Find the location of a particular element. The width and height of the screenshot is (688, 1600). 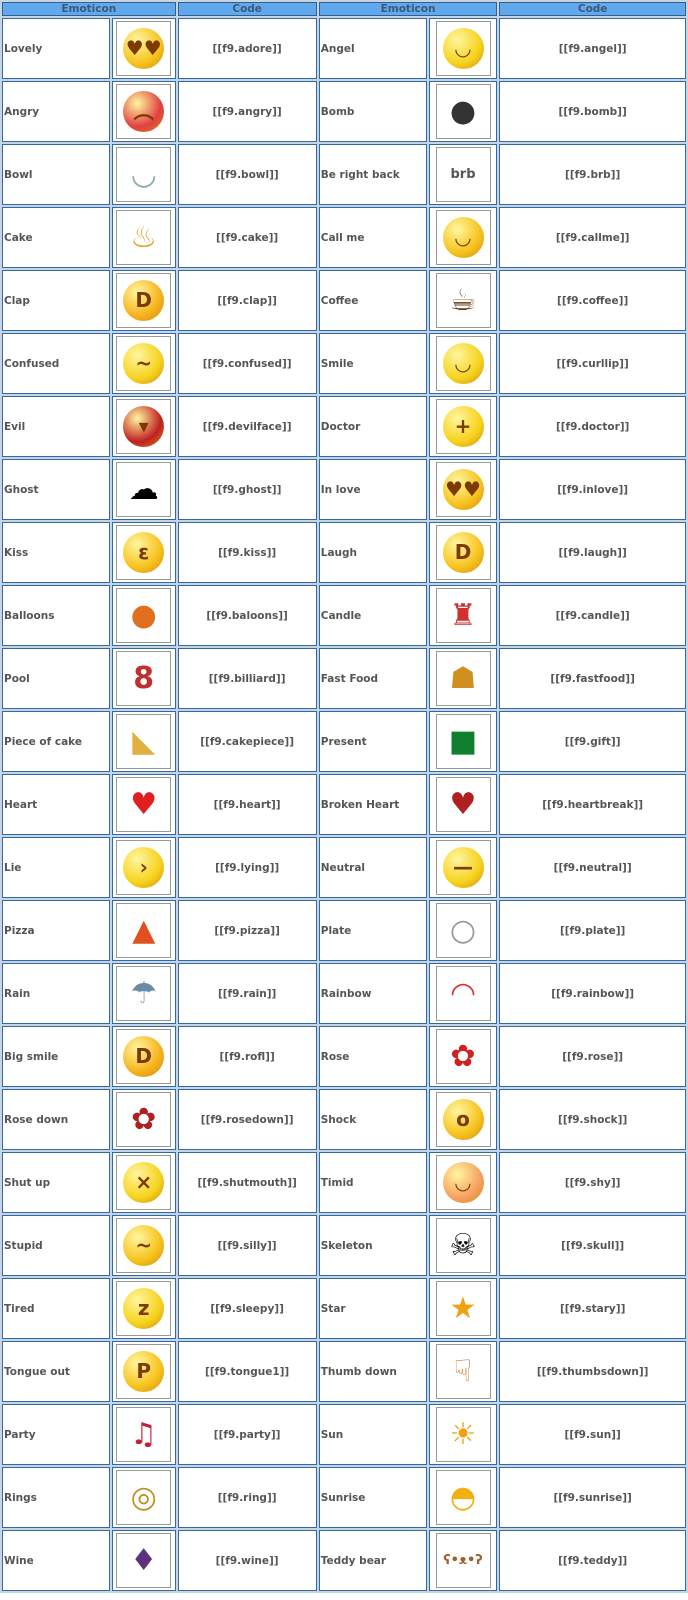

sleepy-face-icon: z is located at coordinates (144, 1308).